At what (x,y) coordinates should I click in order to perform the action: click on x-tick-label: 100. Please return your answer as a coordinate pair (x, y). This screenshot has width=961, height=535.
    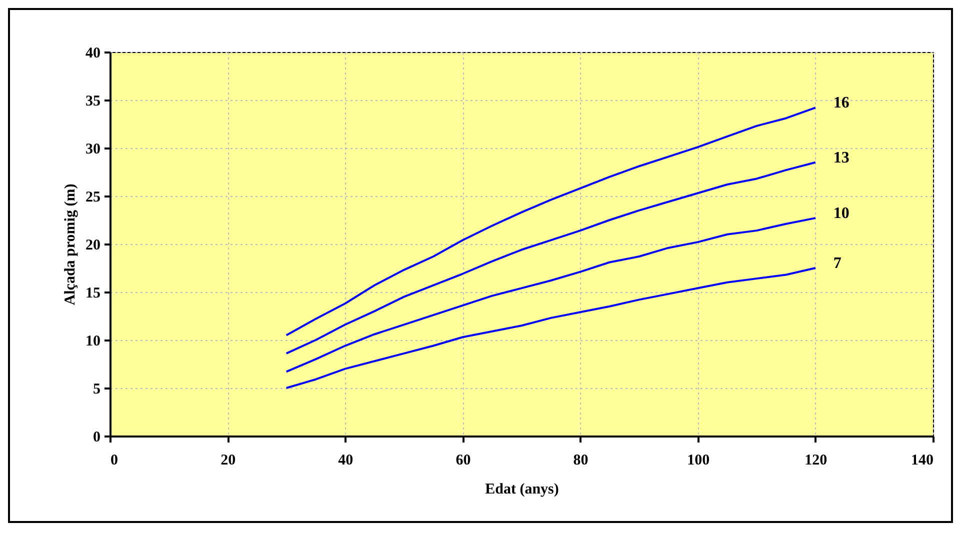
    Looking at the image, I should click on (698, 460).